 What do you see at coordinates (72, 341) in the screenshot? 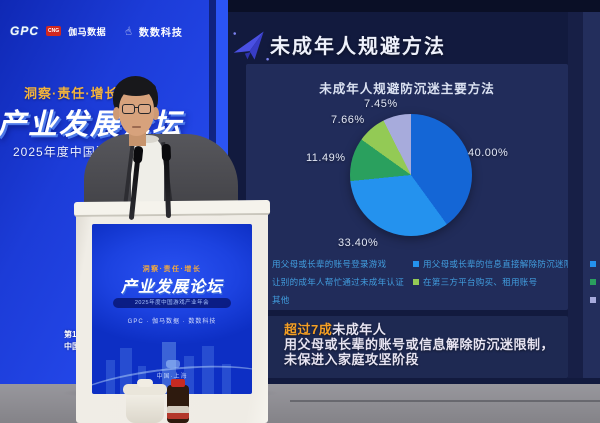
I see `backdrop-side-note: 第1 中国` at bounding box center [72, 341].